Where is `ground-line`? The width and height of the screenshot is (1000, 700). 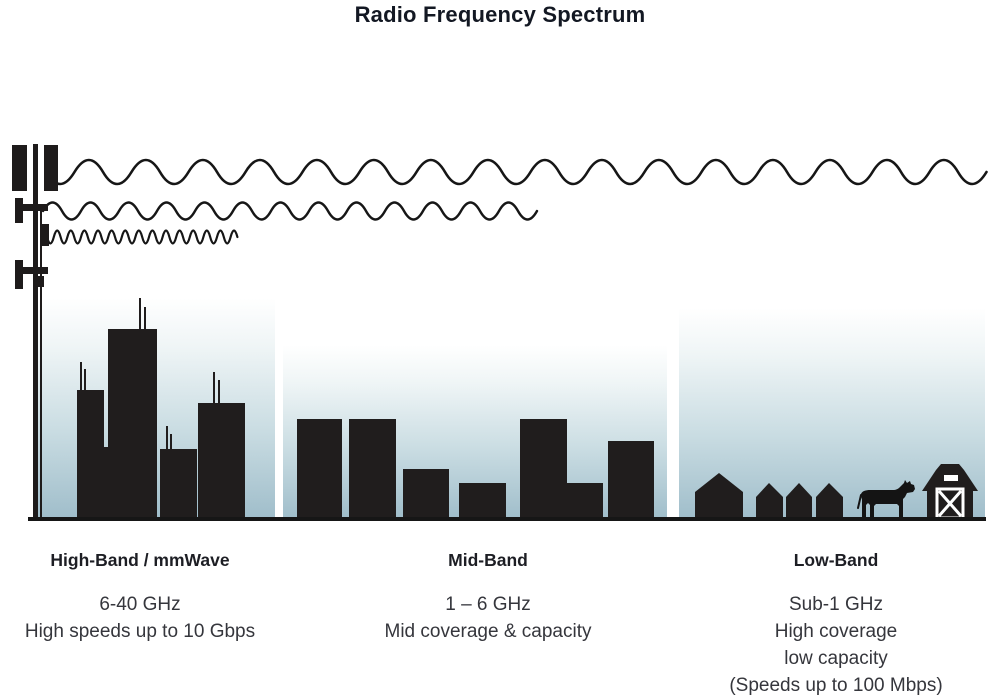 ground-line is located at coordinates (507, 519).